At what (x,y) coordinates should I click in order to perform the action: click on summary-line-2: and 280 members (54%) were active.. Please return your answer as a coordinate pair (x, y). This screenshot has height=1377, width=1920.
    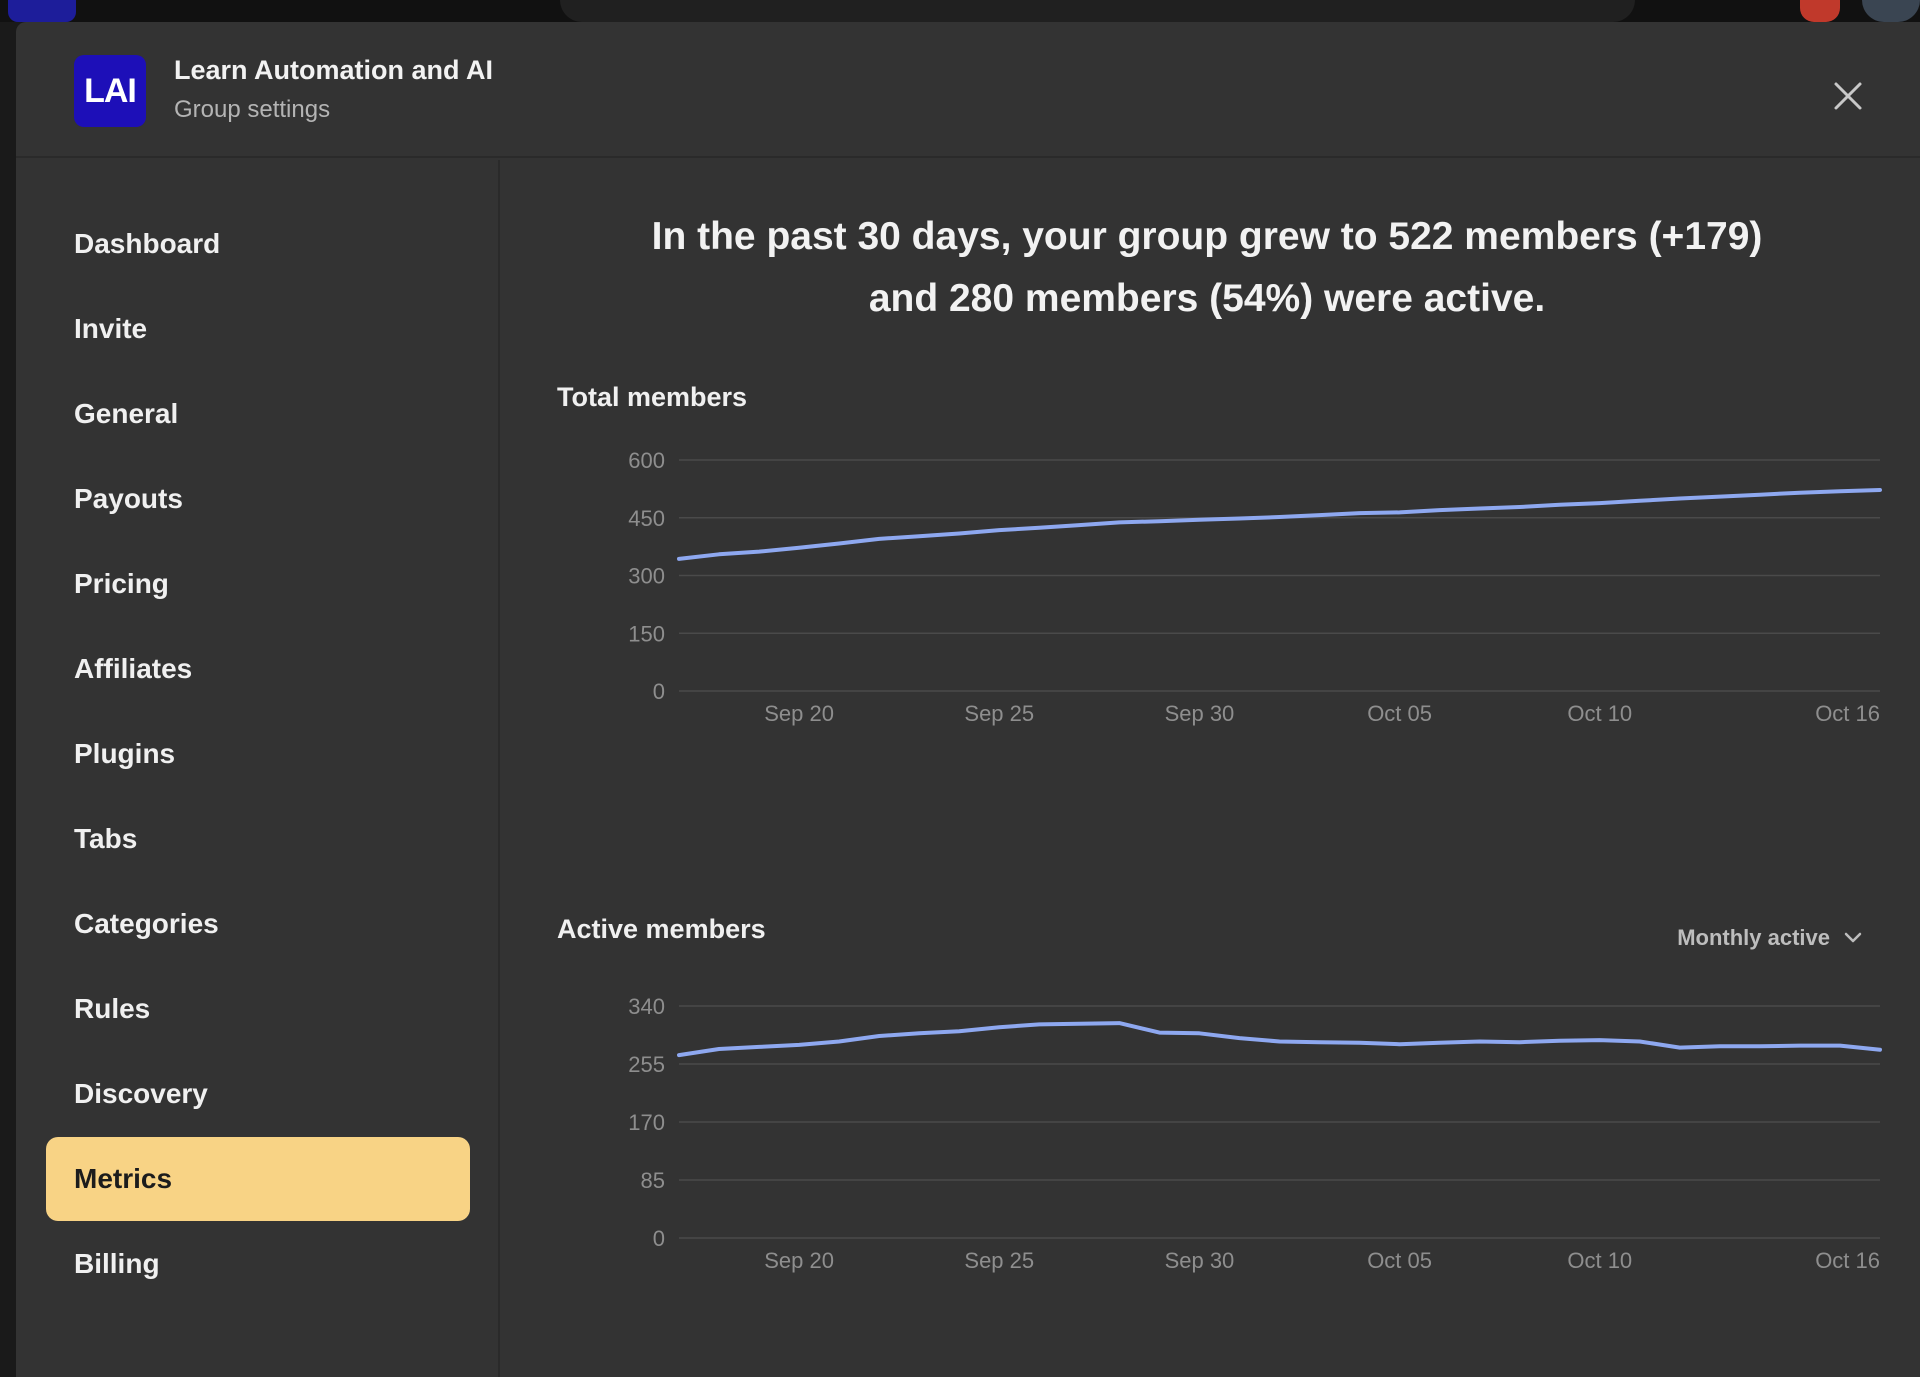
    Looking at the image, I should click on (1207, 298).